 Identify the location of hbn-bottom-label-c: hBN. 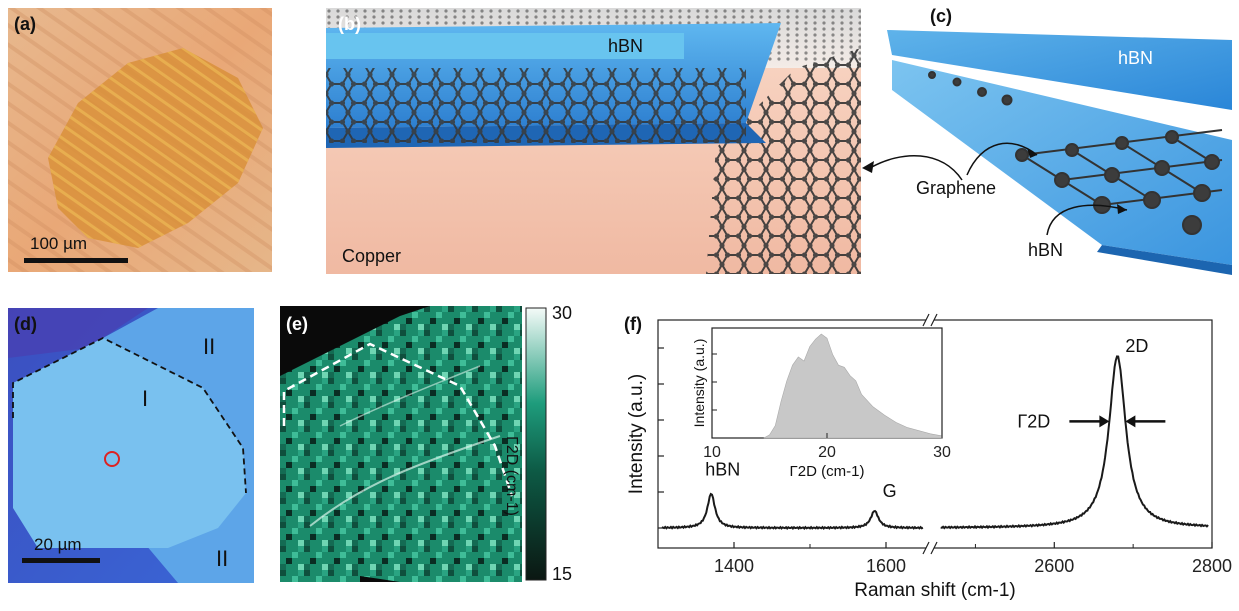
(1046, 250).